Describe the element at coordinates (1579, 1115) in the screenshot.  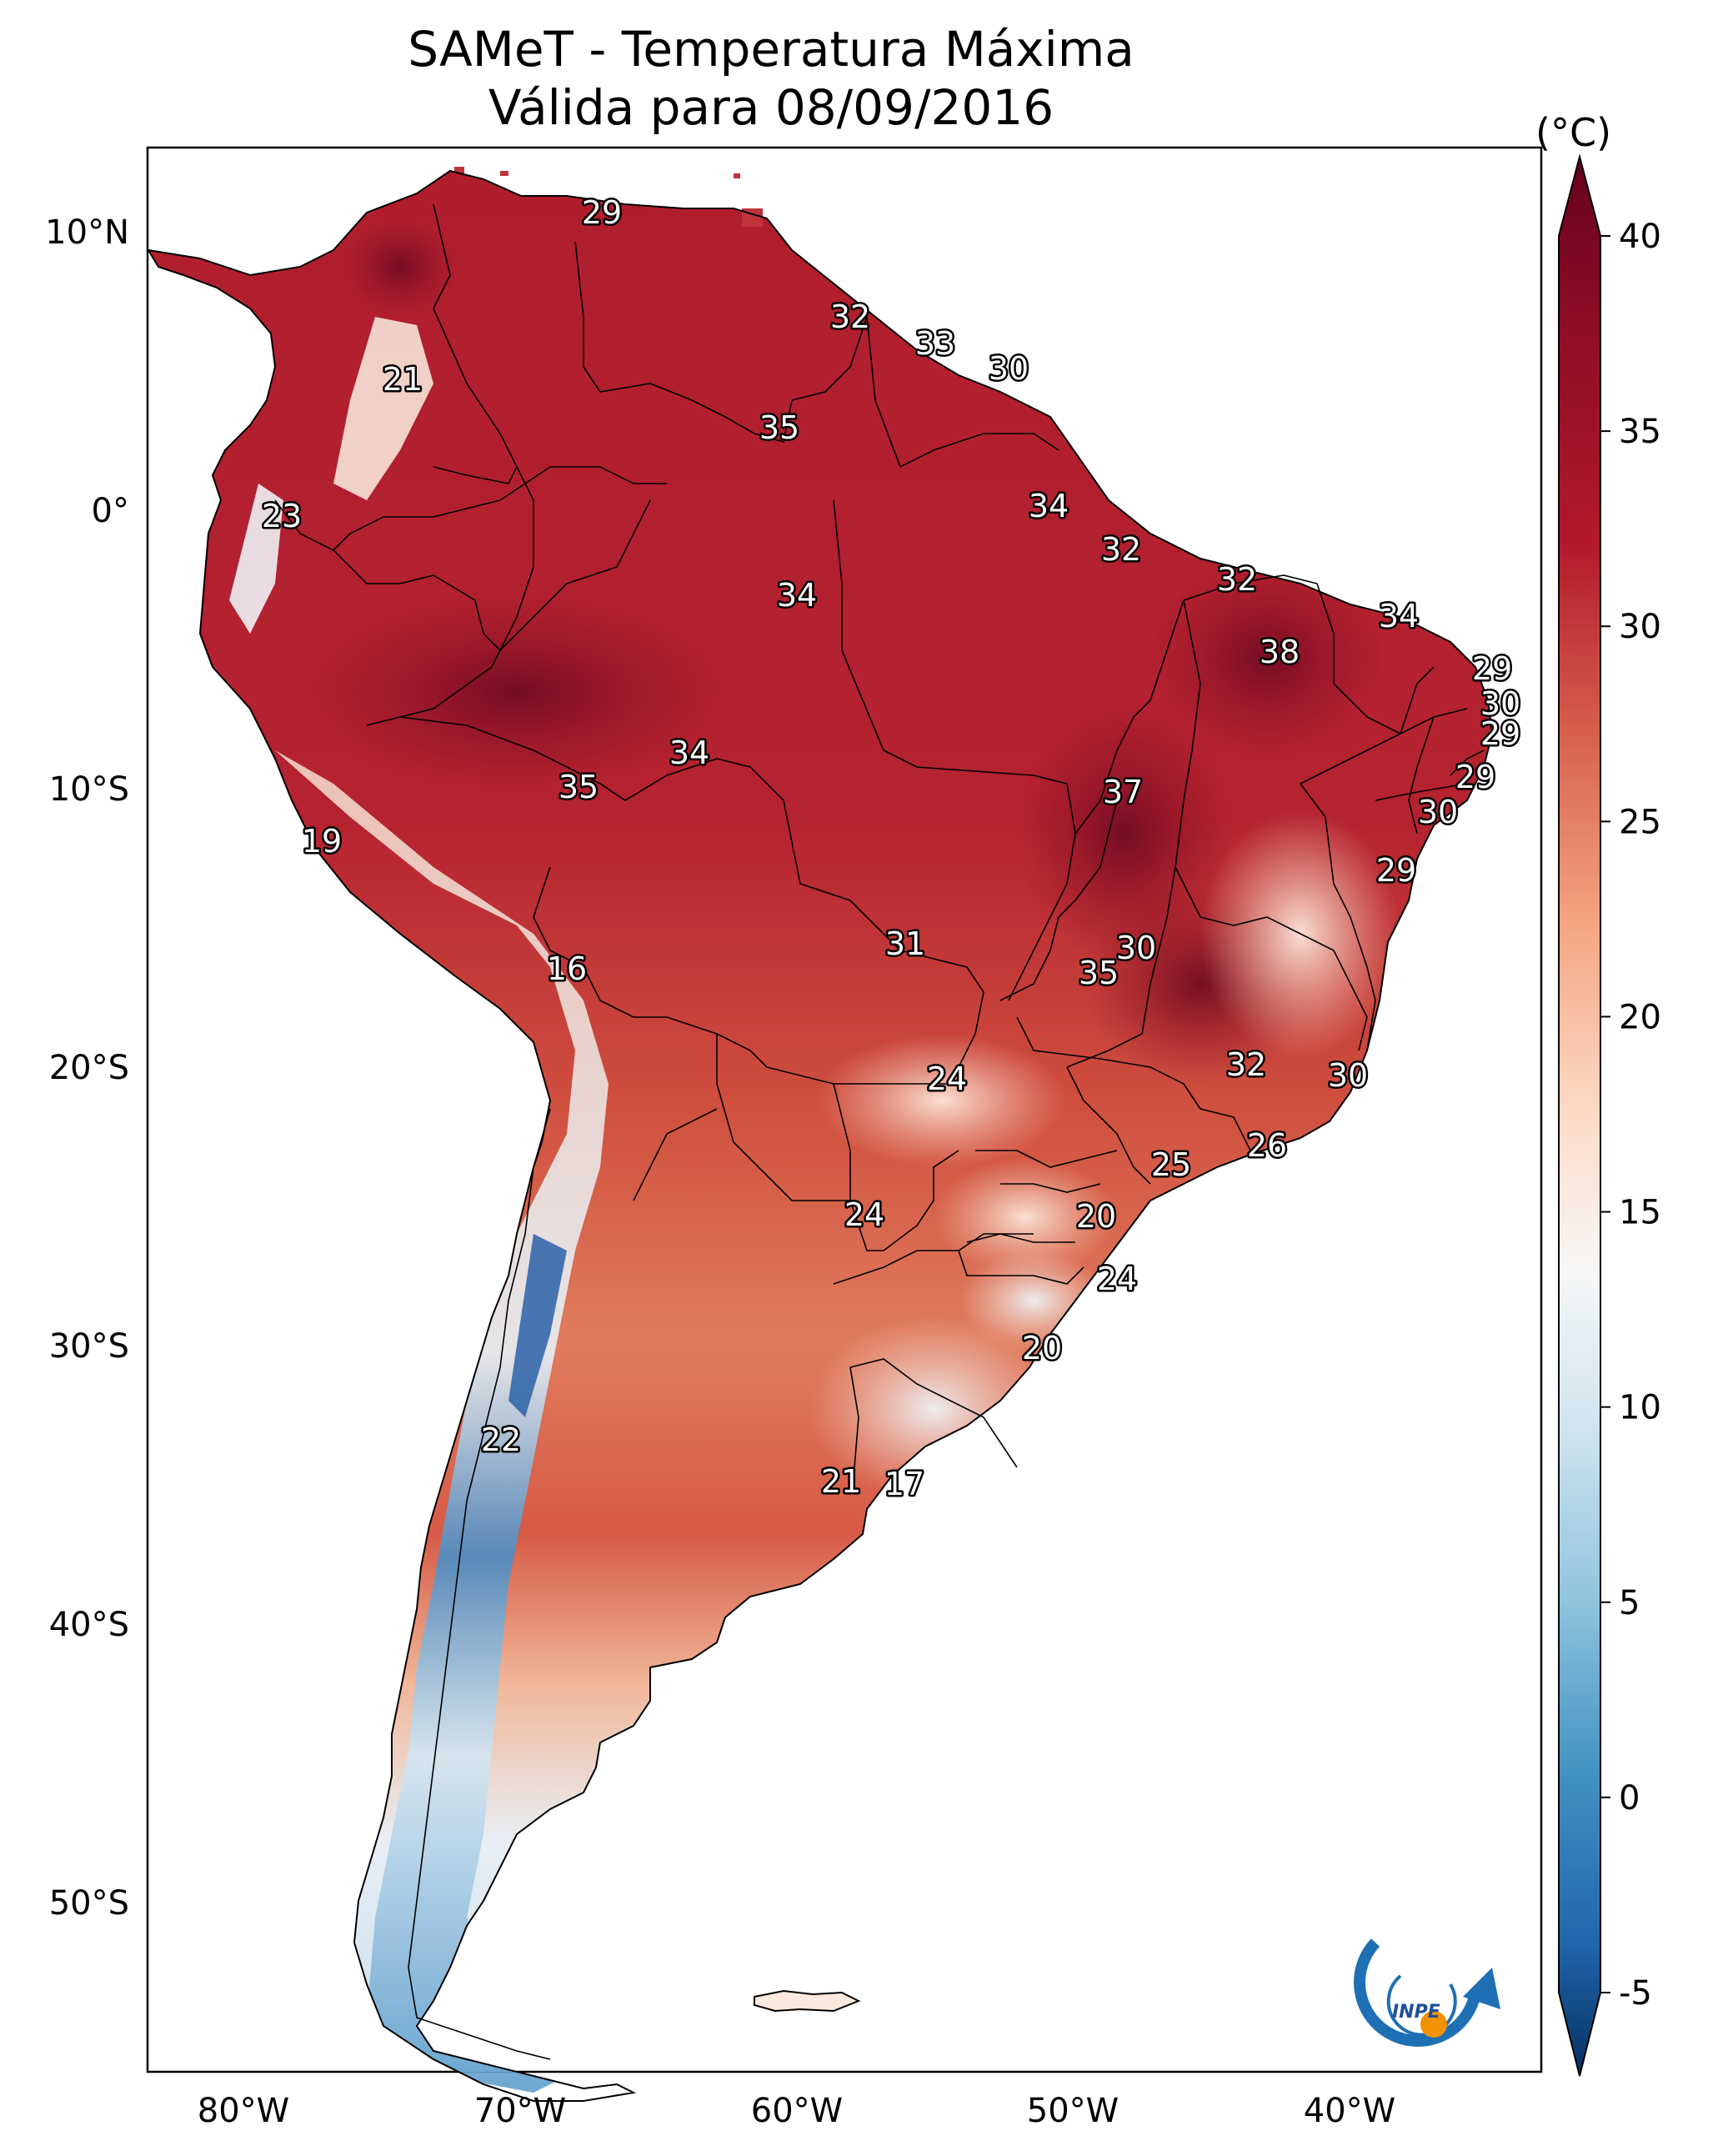
I see `colorbar-body` at that location.